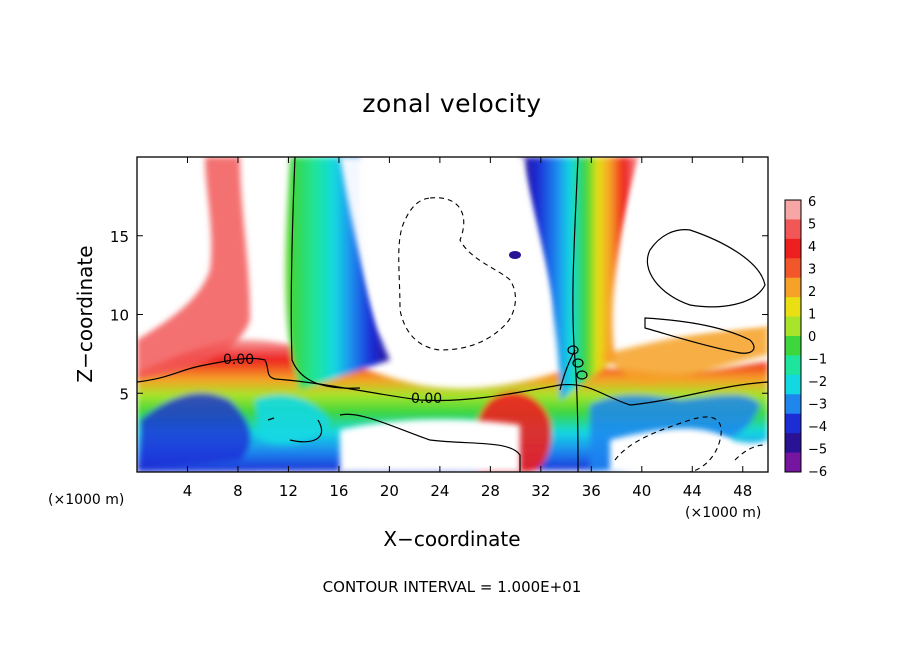  What do you see at coordinates (439, 491) in the screenshot?
I see `x-tick-label: 24` at bounding box center [439, 491].